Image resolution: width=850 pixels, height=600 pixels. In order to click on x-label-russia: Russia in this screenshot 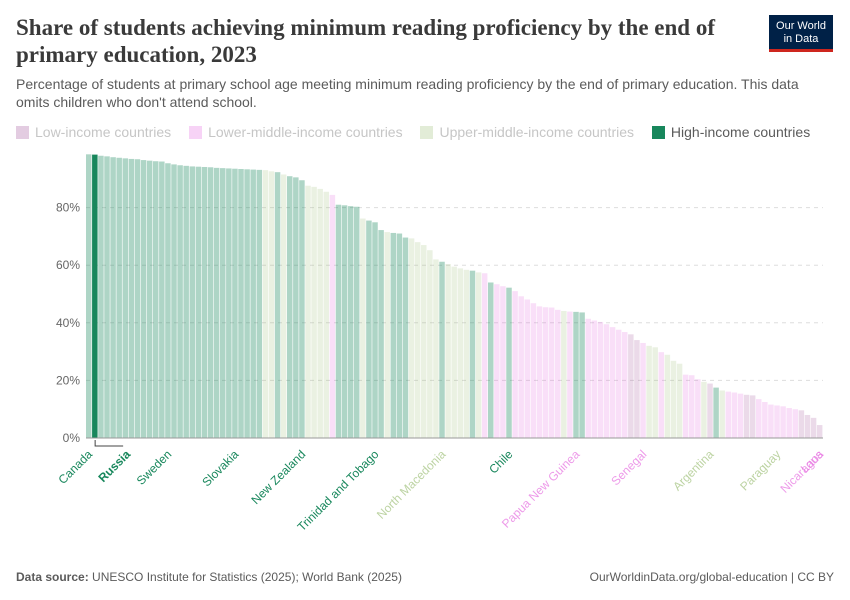, I will do `click(115, 466)`.